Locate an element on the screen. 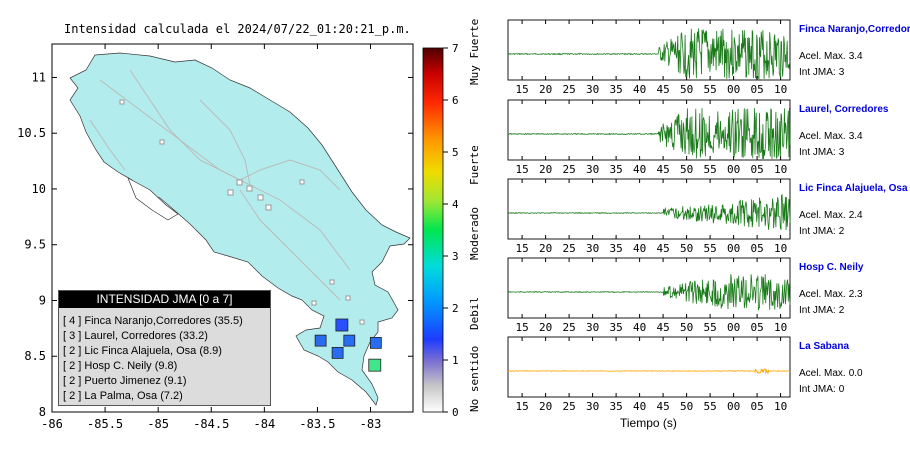  station-accel: Acel. Max. 0.0 is located at coordinates (854, 374).